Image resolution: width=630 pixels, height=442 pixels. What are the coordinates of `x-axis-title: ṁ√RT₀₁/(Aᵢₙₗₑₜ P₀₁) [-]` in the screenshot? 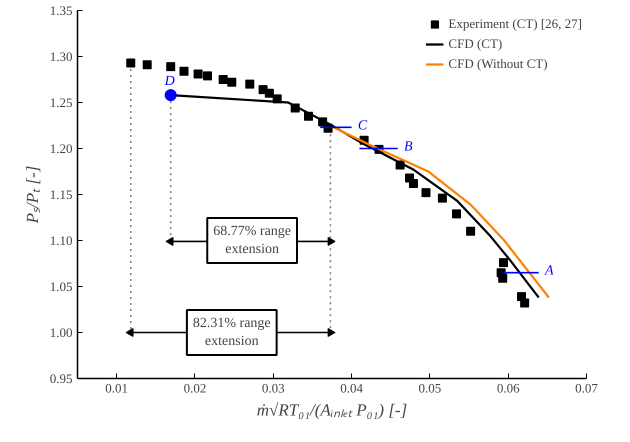 It's located at (332, 410).